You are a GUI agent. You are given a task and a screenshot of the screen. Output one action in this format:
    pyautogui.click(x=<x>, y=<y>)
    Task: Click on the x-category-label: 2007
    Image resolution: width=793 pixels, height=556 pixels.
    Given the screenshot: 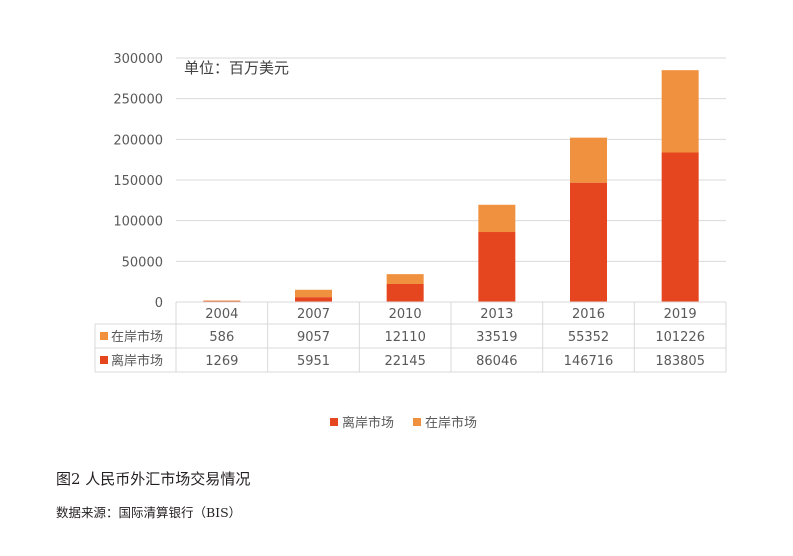 What is the action you would take?
    pyautogui.click(x=313, y=314)
    